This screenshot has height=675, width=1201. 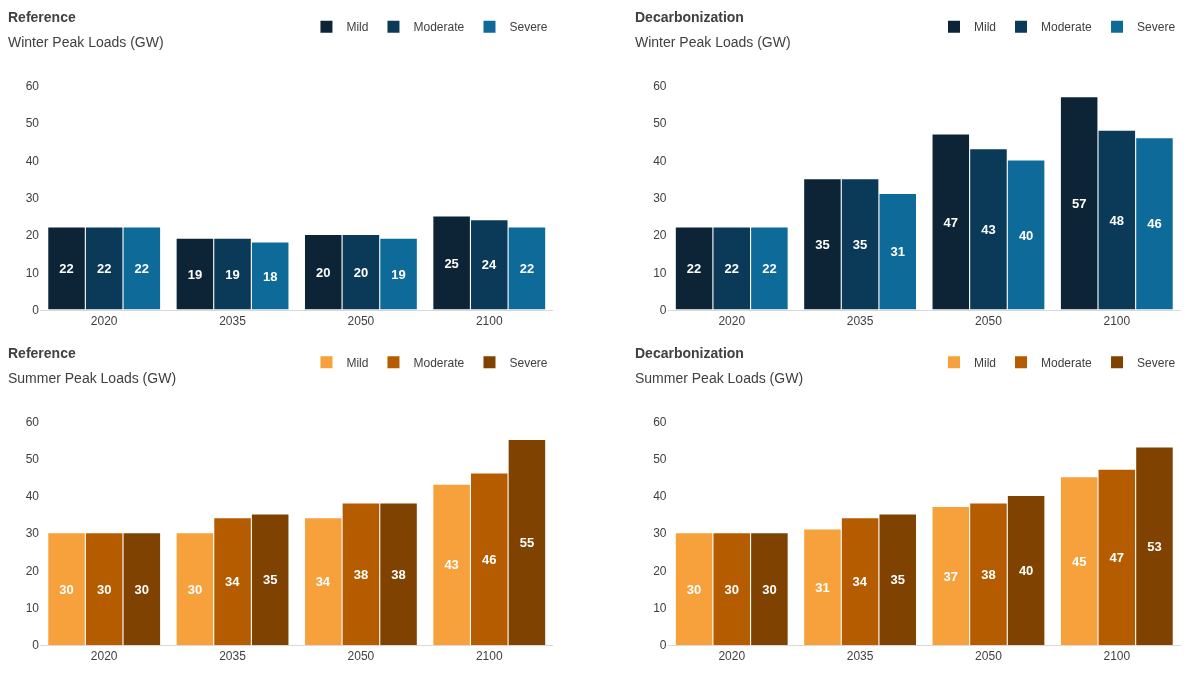 I want to click on chart-title: Decarbonization, so click(x=689, y=17).